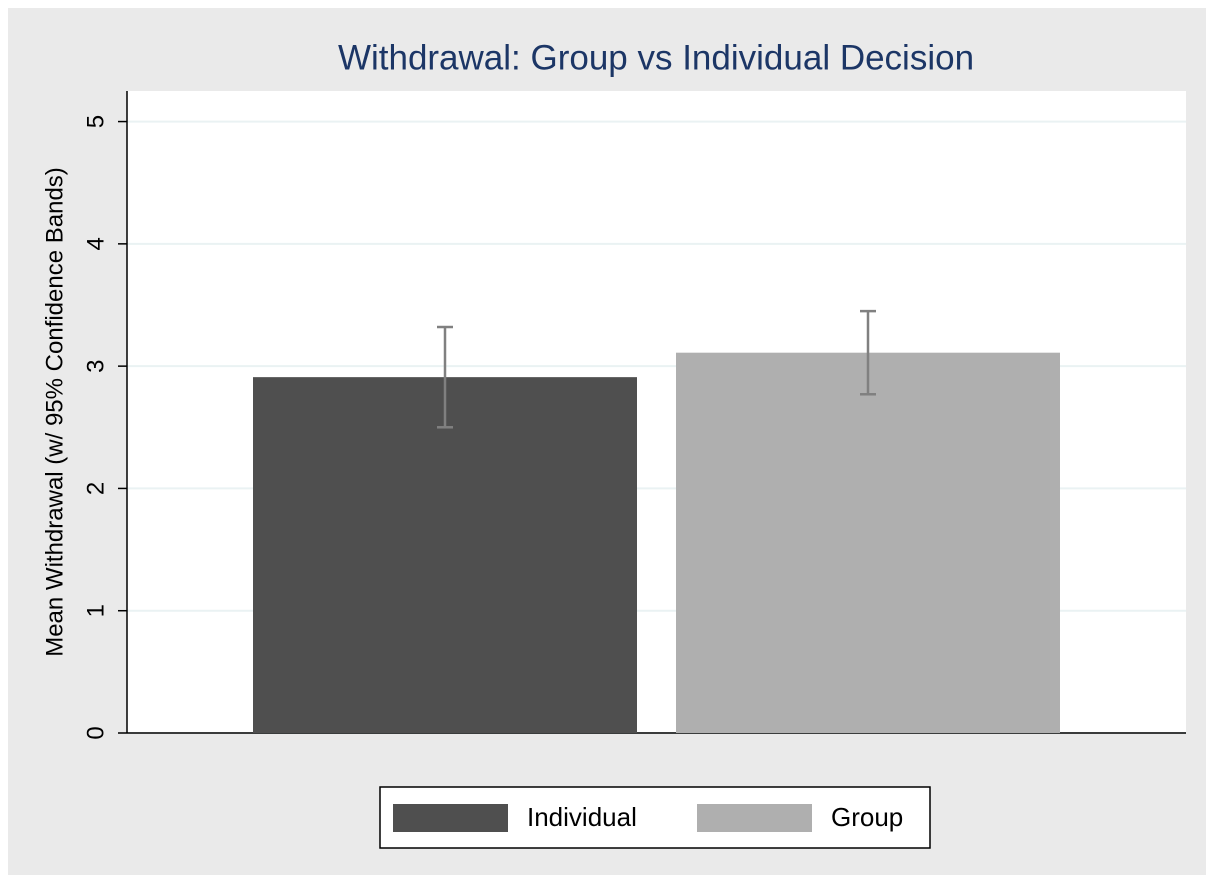 This screenshot has height=883, width=1214. I want to click on y-tick-label: 2, so click(95, 488).